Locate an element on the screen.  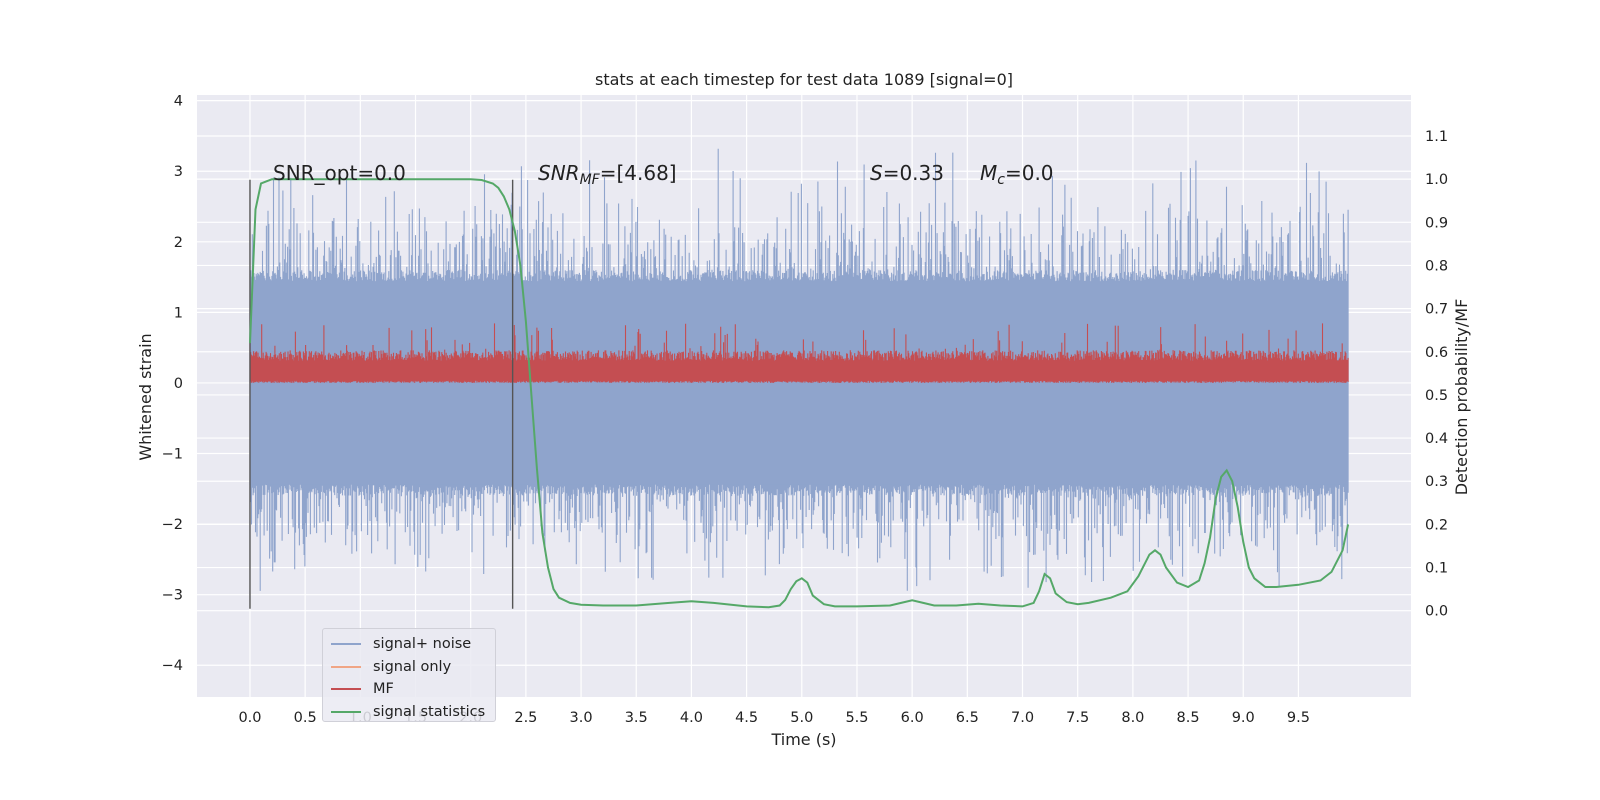
y-tick-label-right: 0.2 is located at coordinates (1436, 525).